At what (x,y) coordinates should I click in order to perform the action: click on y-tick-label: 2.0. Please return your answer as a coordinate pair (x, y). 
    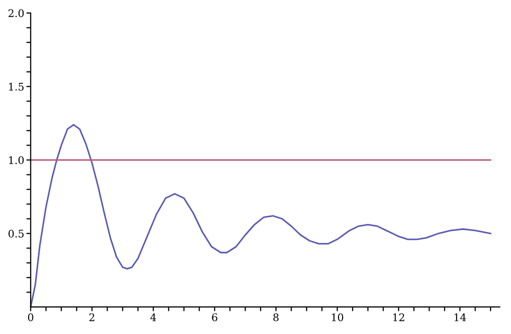
    Looking at the image, I should click on (16, 13).